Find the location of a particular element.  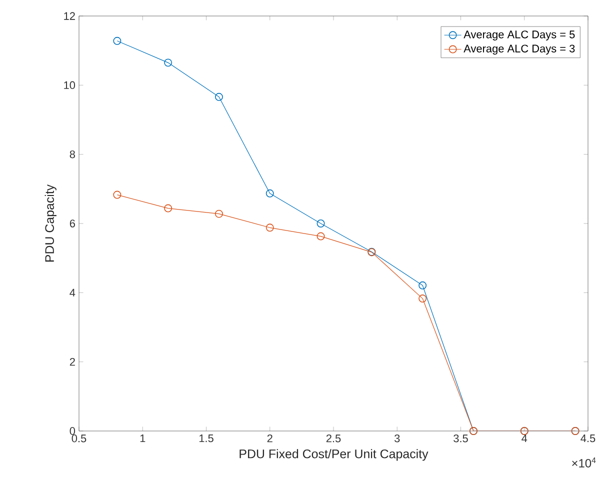

x-tick-label: 3 is located at coordinates (397, 438).